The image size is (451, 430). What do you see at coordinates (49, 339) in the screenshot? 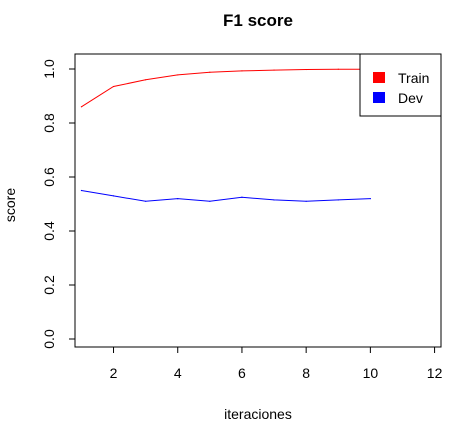
I see `y-tick-label: 0.0` at bounding box center [49, 339].